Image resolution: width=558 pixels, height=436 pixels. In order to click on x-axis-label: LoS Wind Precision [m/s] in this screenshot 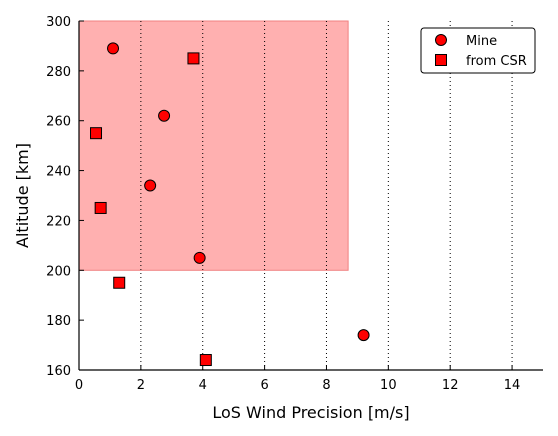, I will do `click(310, 412)`.